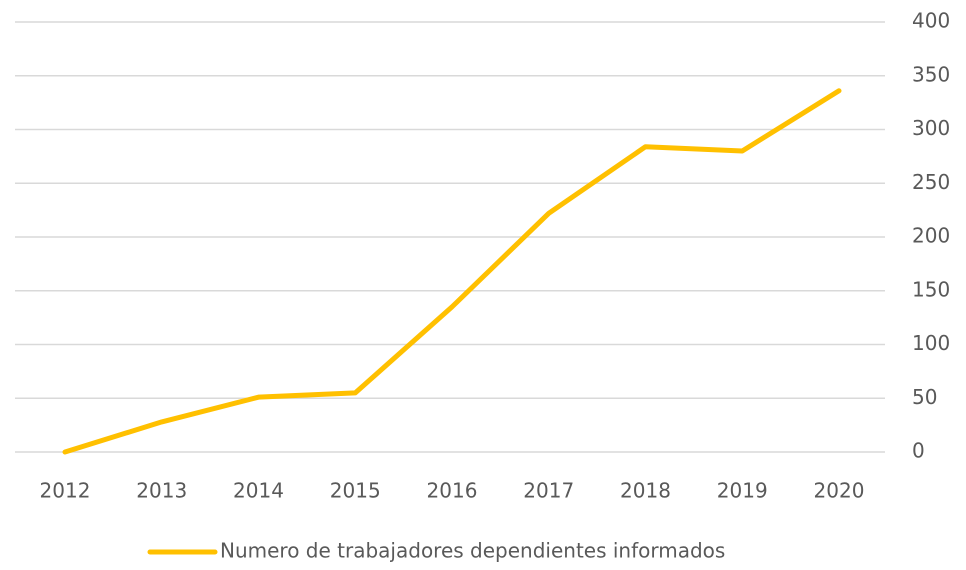  I want to click on y-tick-label: 200, so click(931, 236).